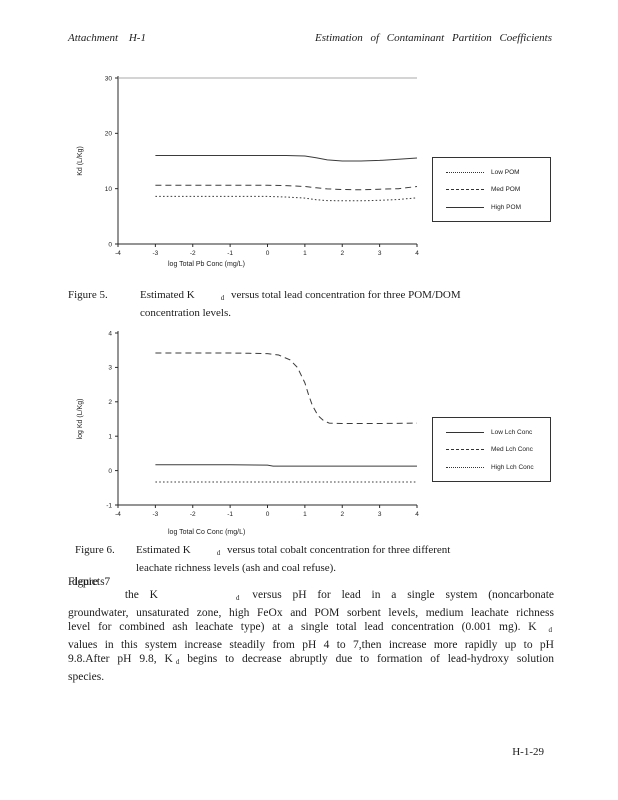  I want to click on paragraph-text: the K, so click(141, 595).